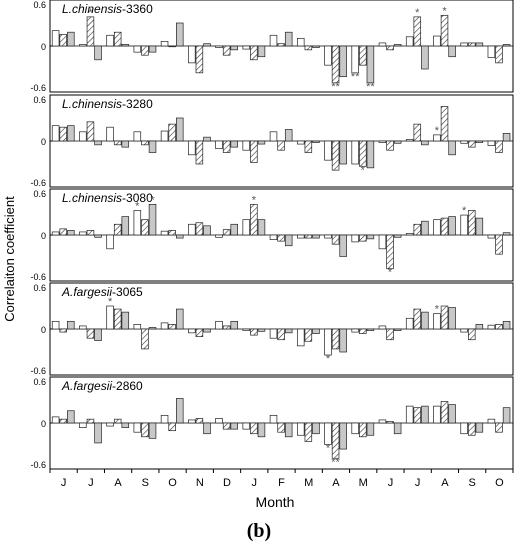 This screenshot has height=550, width=518. Describe the element at coordinates (102, 386) in the screenshot. I see `panel-title: A.fargesii-2860` at that location.